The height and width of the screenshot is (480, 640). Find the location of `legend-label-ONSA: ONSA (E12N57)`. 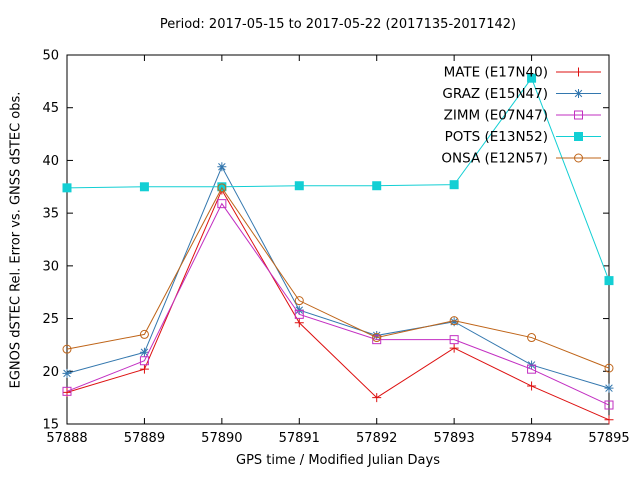

legend-label-ONSA: ONSA (E12N57) is located at coordinates (494, 159).